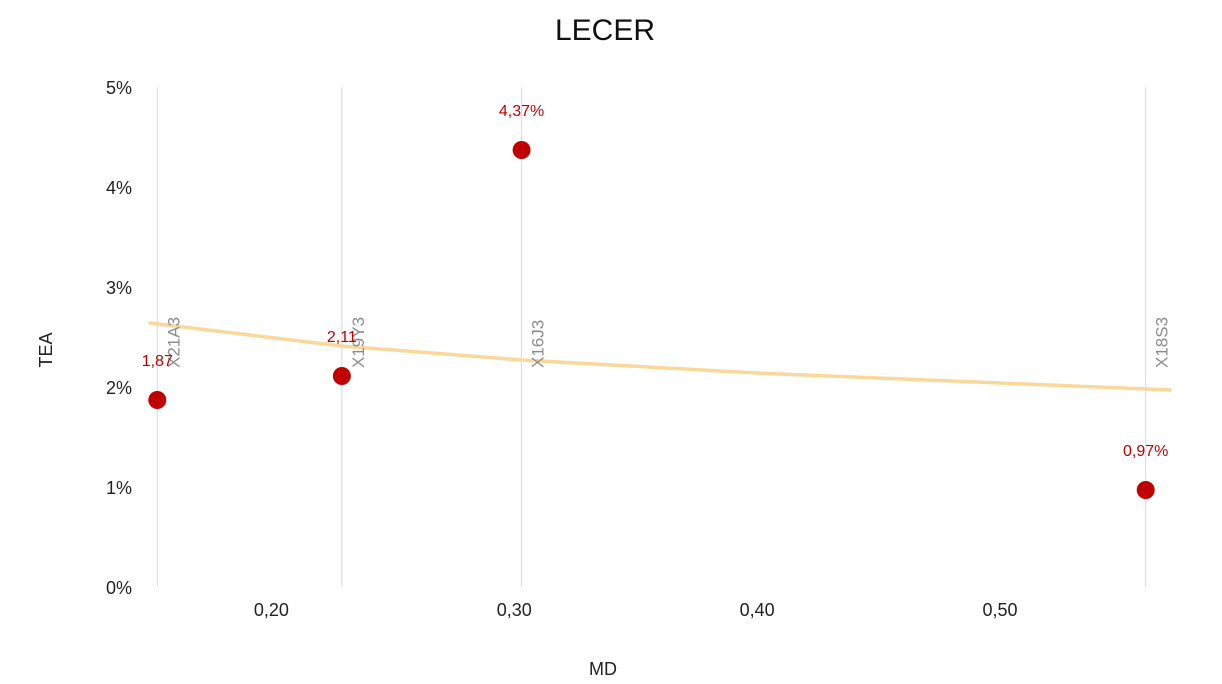 The height and width of the screenshot is (684, 1222). I want to click on y-tick-label: 3%, so click(119, 288).